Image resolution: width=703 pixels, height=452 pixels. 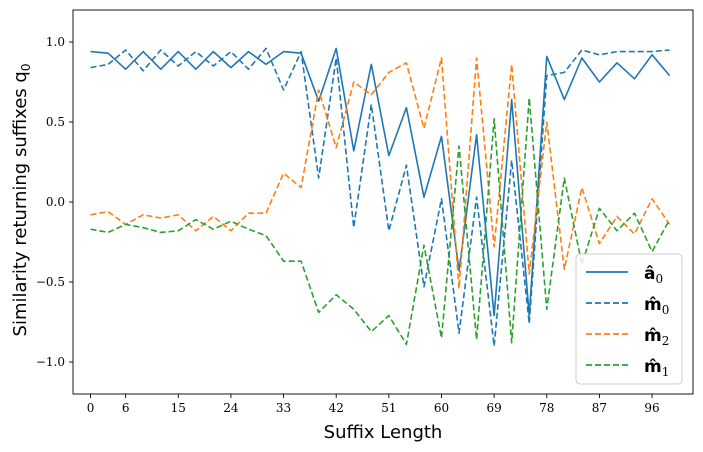 What do you see at coordinates (599, 408) in the screenshot?
I see `x-tick-label-10: 87` at bounding box center [599, 408].